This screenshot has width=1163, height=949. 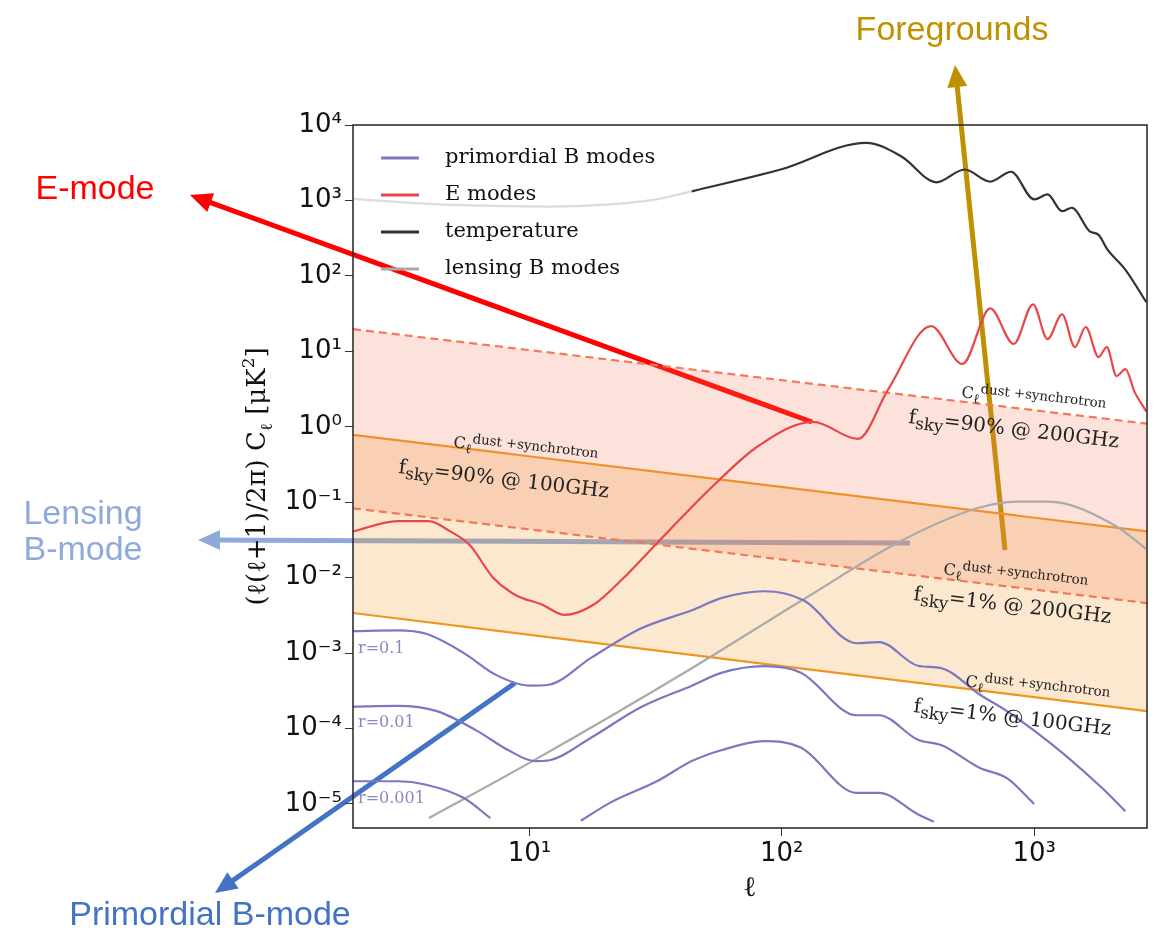 What do you see at coordinates (391, 797) in the screenshot?
I see `annotation: r=0.001` at bounding box center [391, 797].